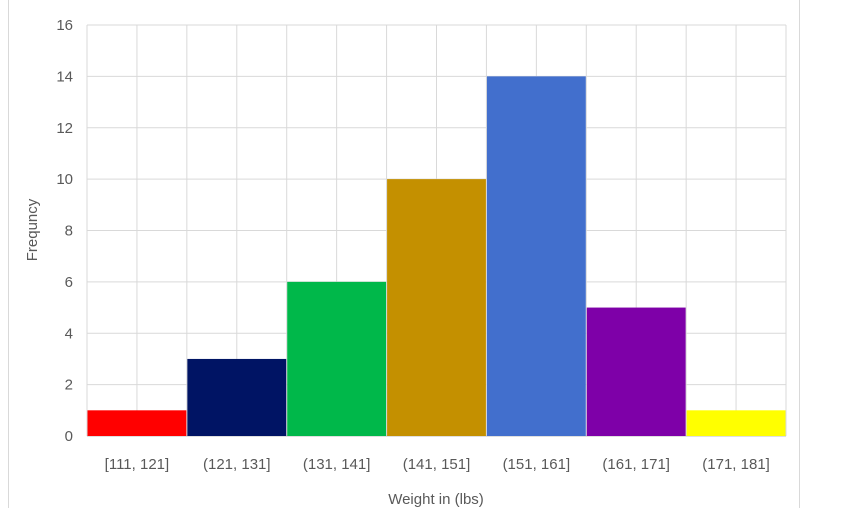  Describe the element at coordinates (237, 464) in the screenshot. I see `x-tick-label: (121, 131]` at that location.